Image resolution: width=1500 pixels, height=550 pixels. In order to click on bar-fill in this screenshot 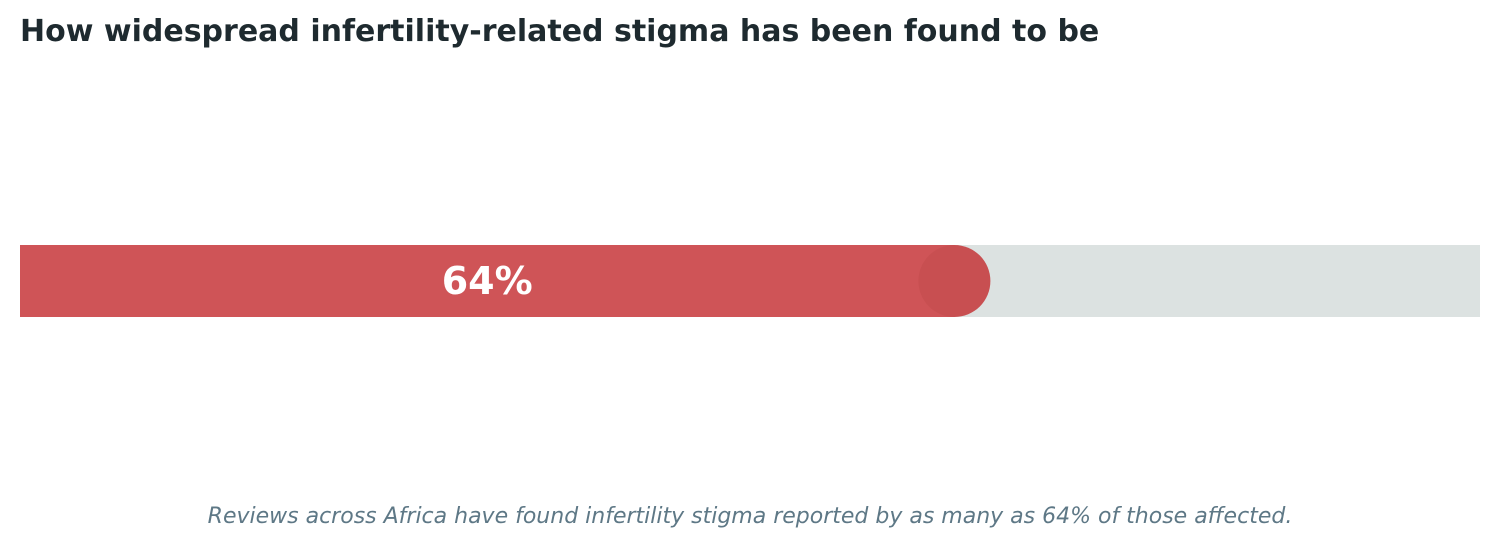, I will do `click(487, 281)`.